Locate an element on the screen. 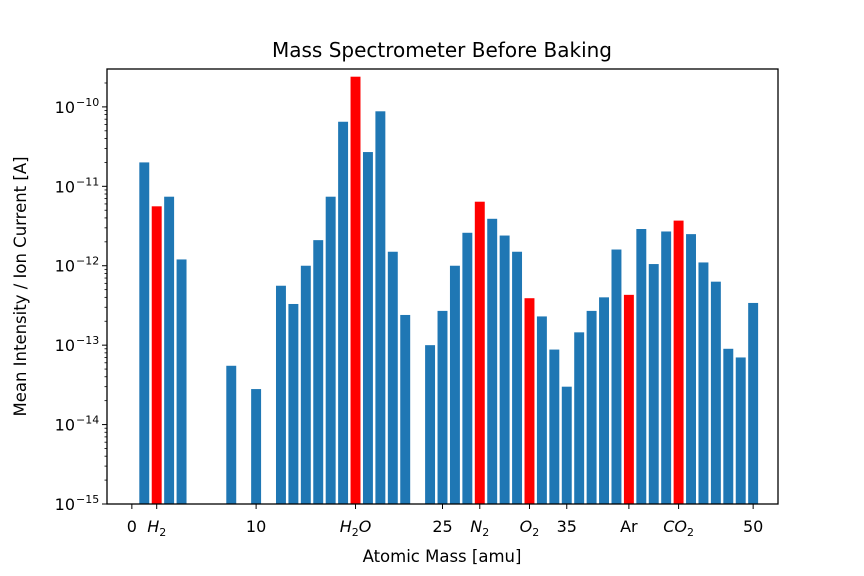 Image resolution: width=864 pixels, height=576 pixels. x-tick-label: 35 is located at coordinates (567, 526).